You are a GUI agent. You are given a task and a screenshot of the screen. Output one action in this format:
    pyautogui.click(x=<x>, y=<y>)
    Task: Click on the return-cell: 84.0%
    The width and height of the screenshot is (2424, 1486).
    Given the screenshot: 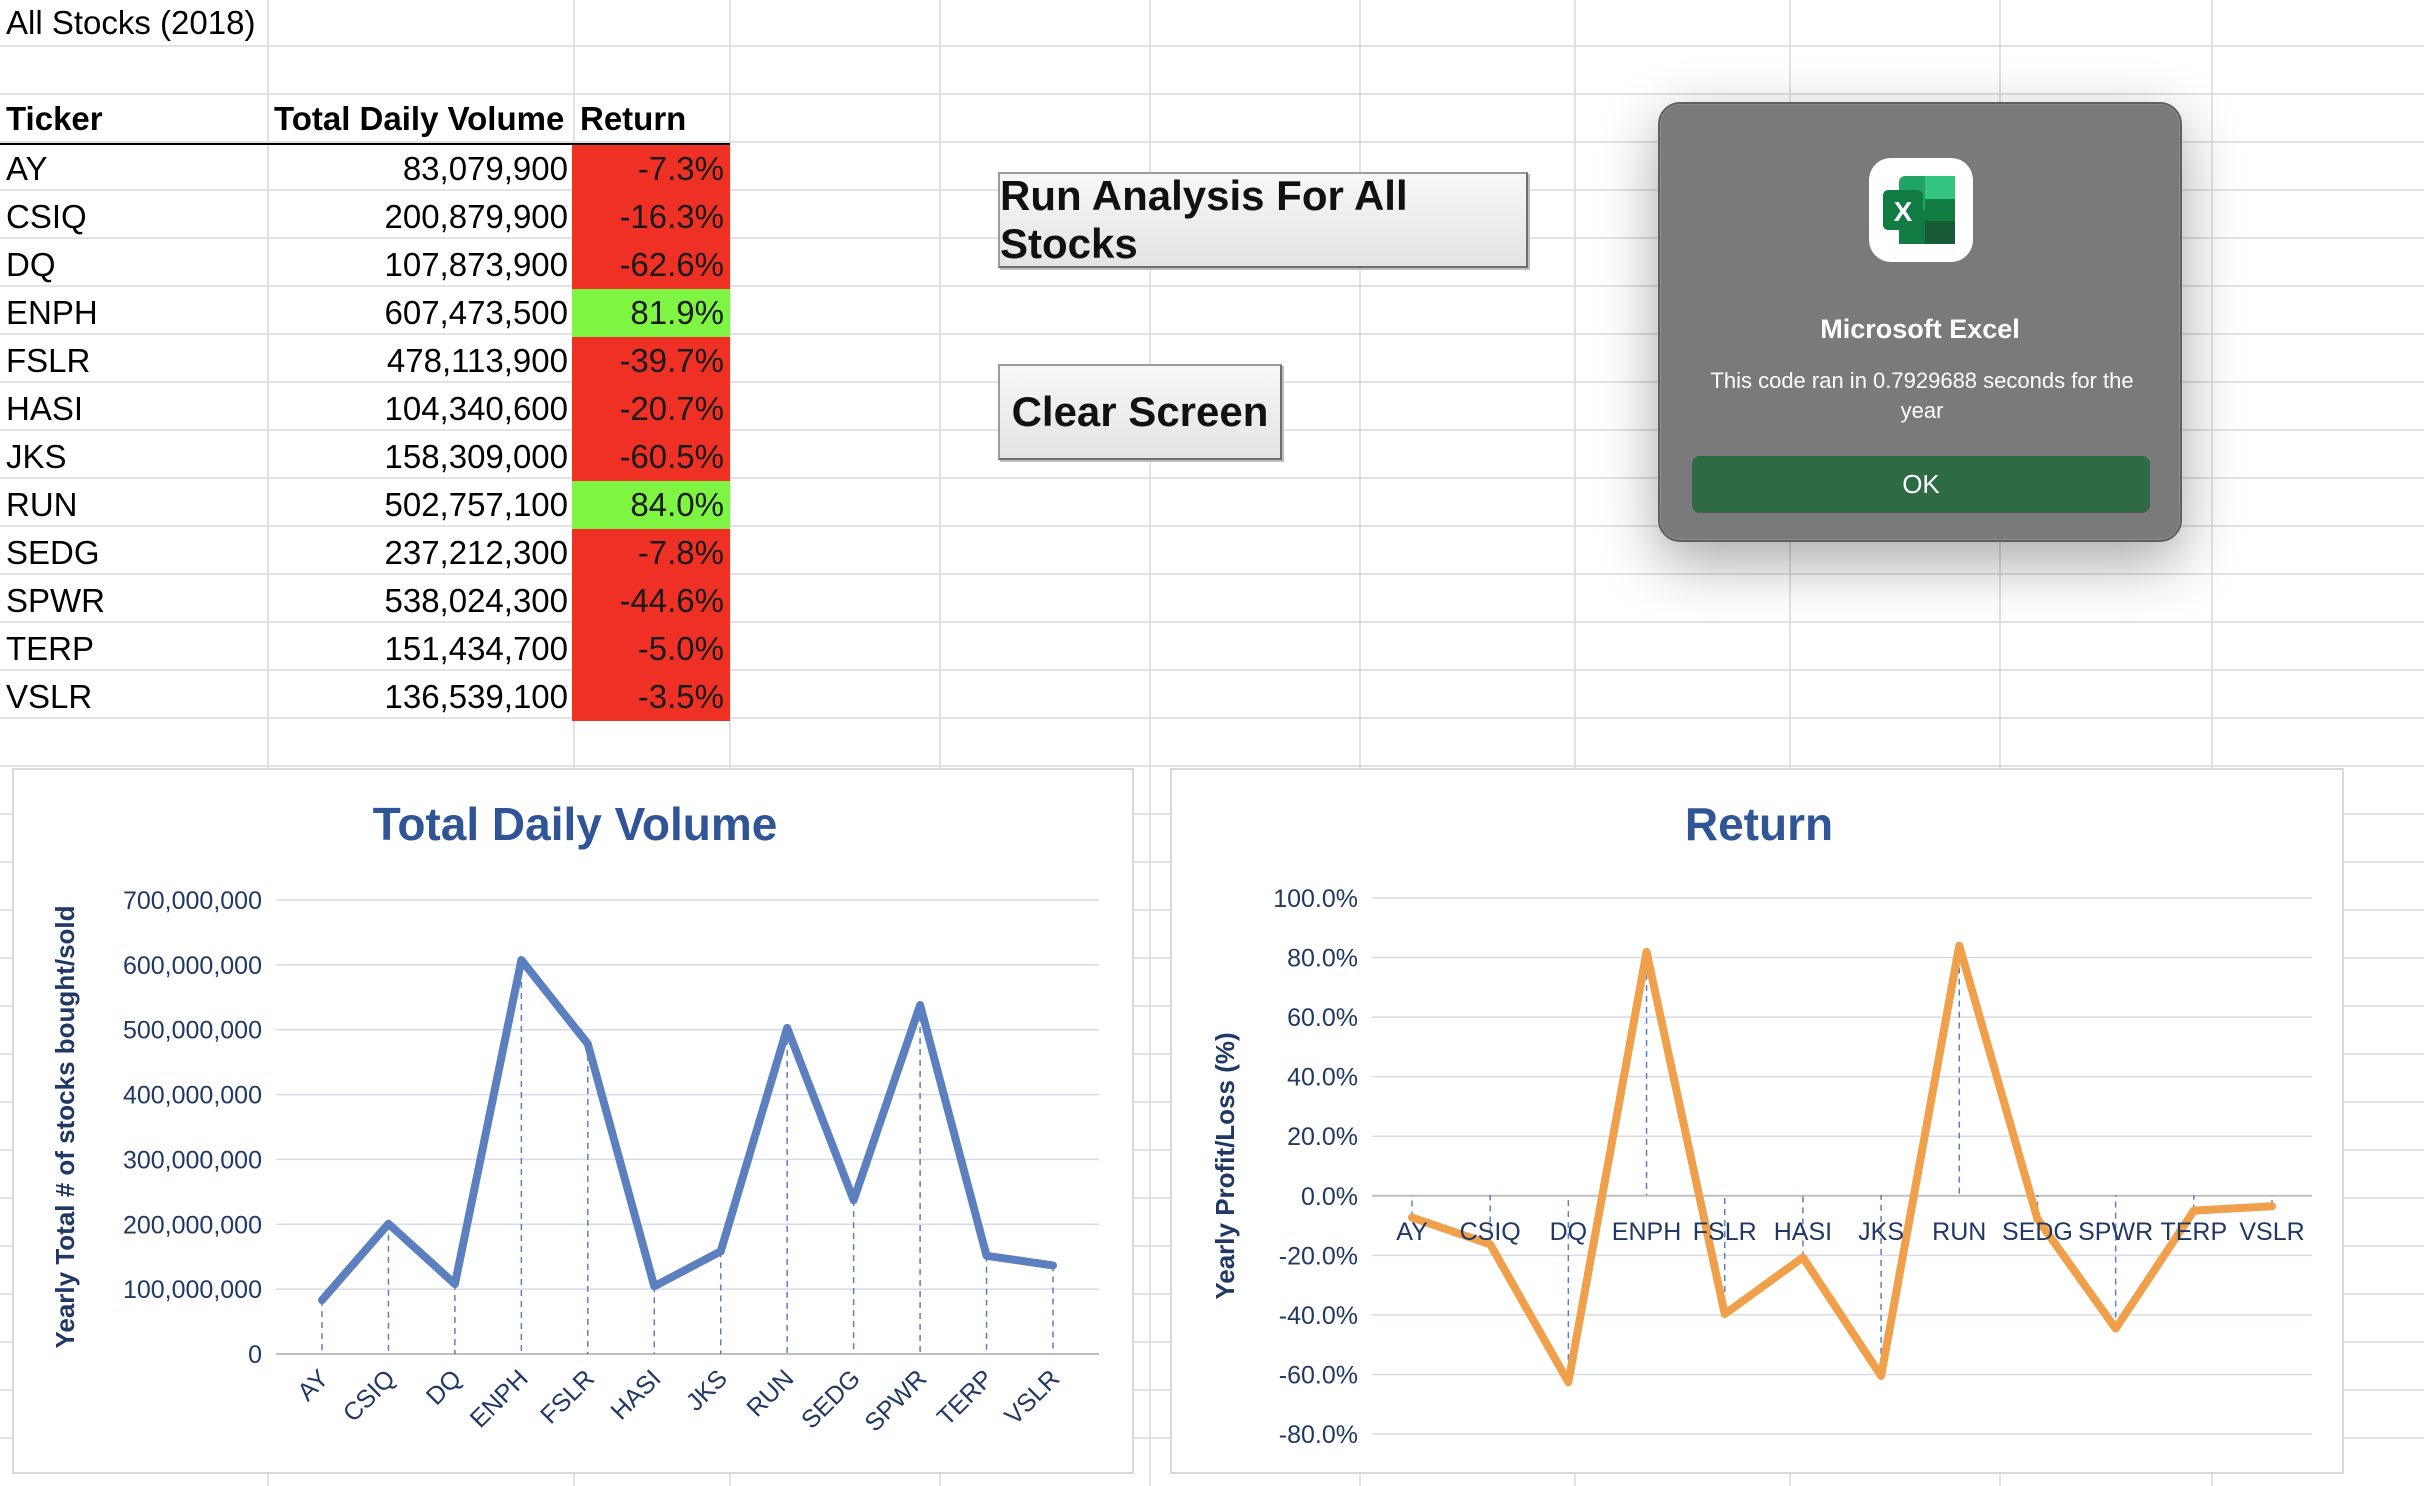 What is the action you would take?
    pyautogui.click(x=651, y=505)
    